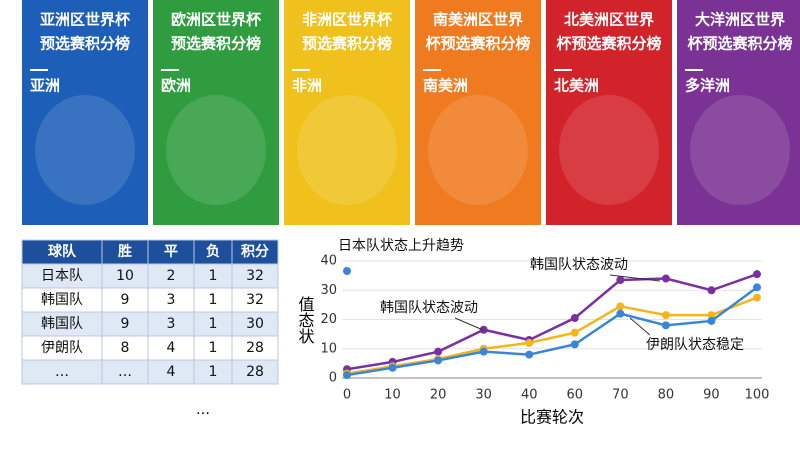  Describe the element at coordinates (438, 395) in the screenshot. I see `x-tick-label: 20` at that location.